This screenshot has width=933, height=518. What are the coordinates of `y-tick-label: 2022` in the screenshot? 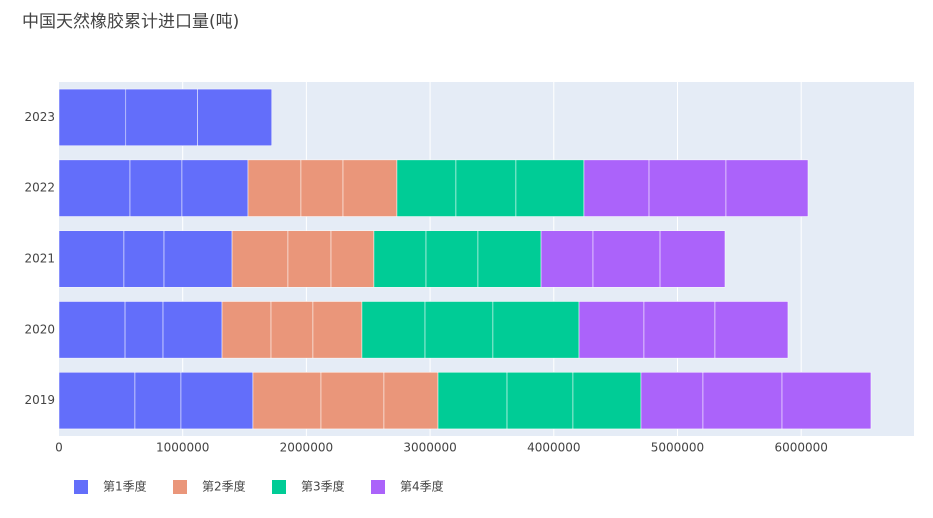 It's located at (39, 188).